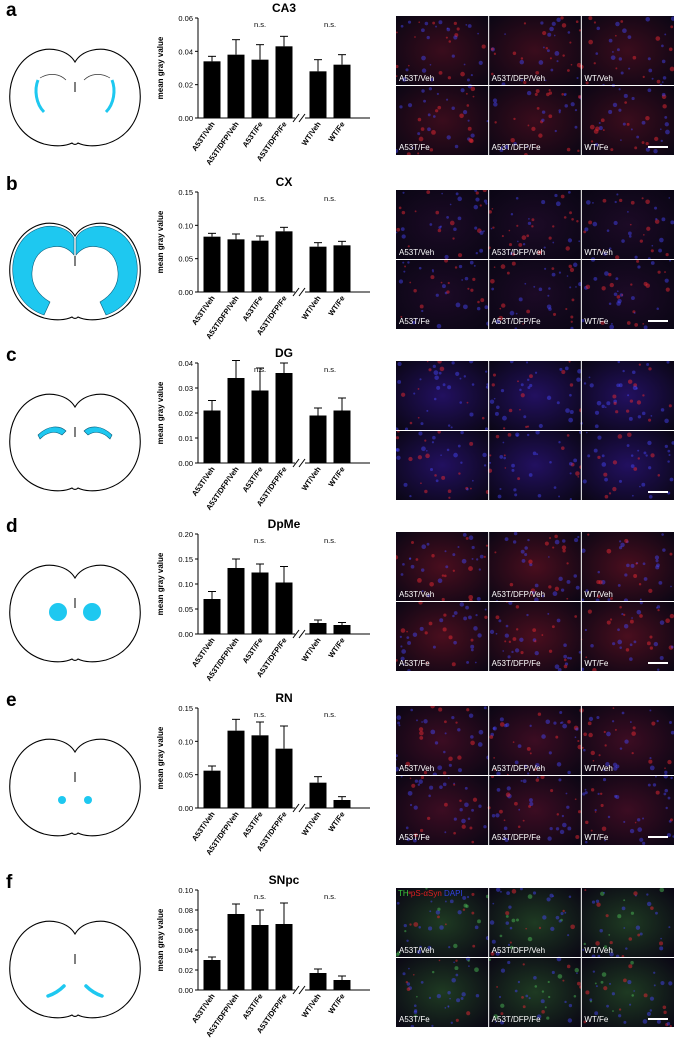 The height and width of the screenshot is (1063, 677). I want to click on brain-section-diagram, so click(75, 969).